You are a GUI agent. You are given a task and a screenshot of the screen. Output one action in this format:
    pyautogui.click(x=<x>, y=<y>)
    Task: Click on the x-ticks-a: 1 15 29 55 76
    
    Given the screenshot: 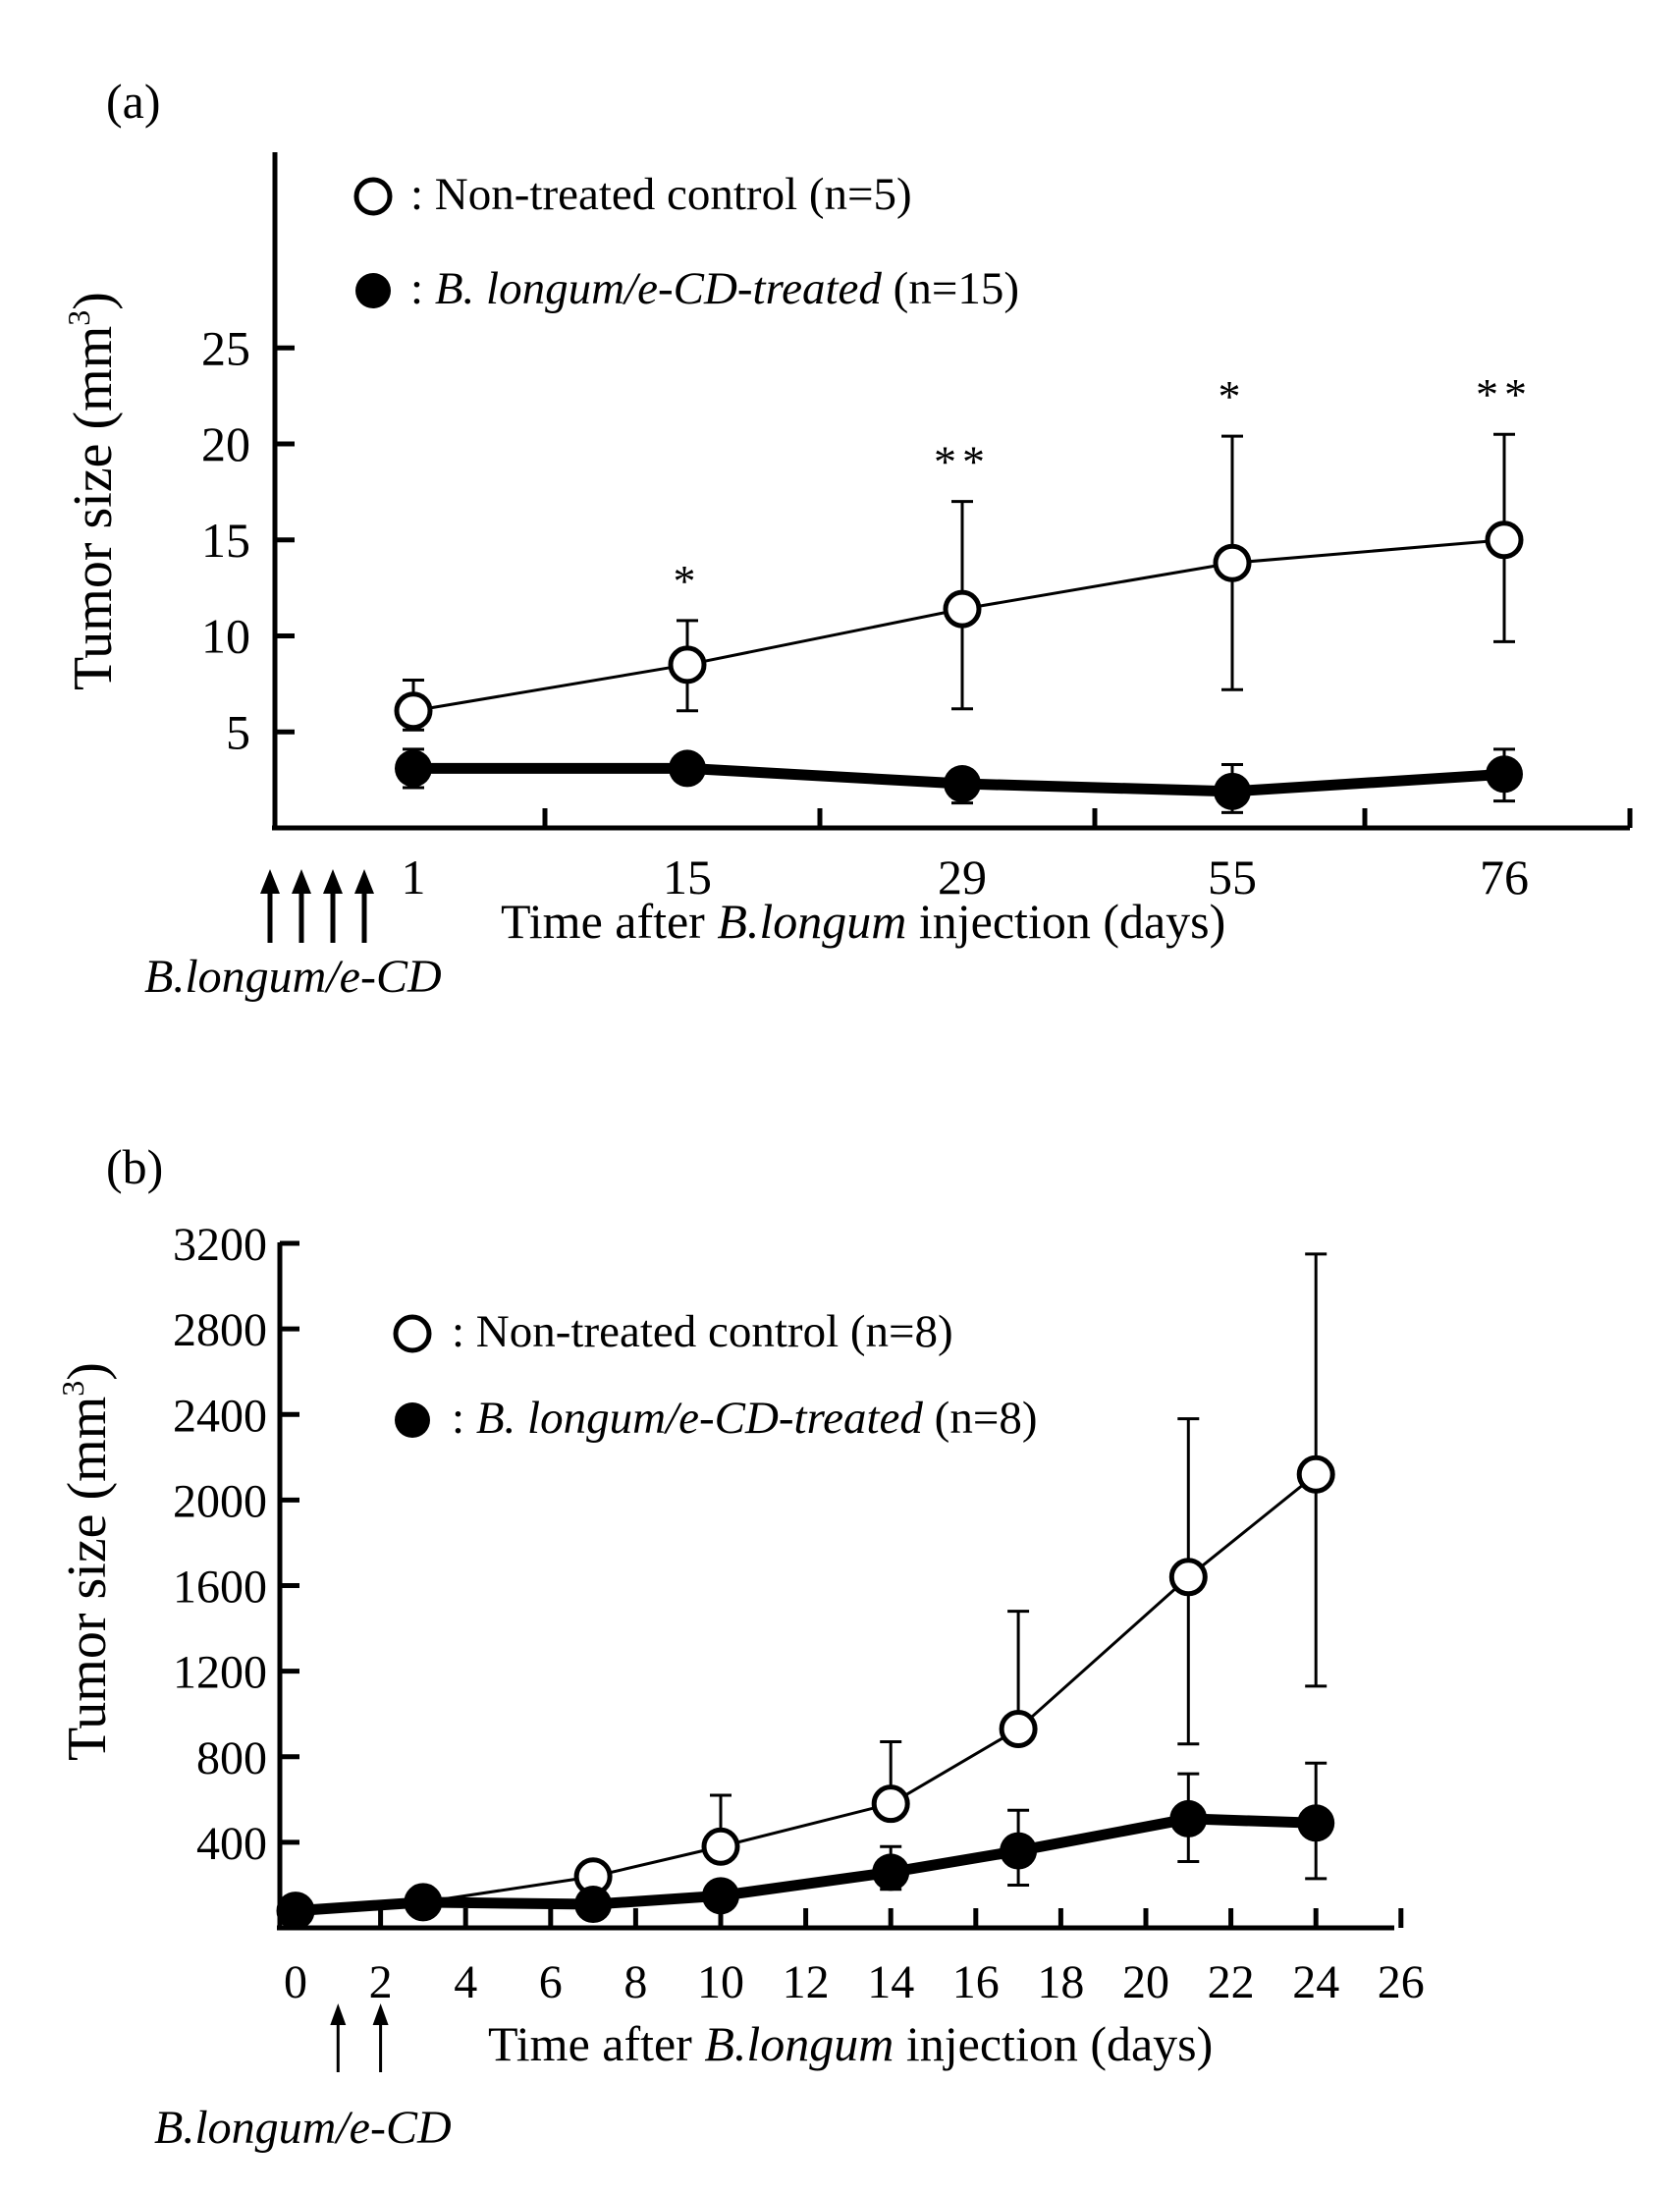 What is the action you would take?
    pyautogui.click(x=1017, y=857)
    